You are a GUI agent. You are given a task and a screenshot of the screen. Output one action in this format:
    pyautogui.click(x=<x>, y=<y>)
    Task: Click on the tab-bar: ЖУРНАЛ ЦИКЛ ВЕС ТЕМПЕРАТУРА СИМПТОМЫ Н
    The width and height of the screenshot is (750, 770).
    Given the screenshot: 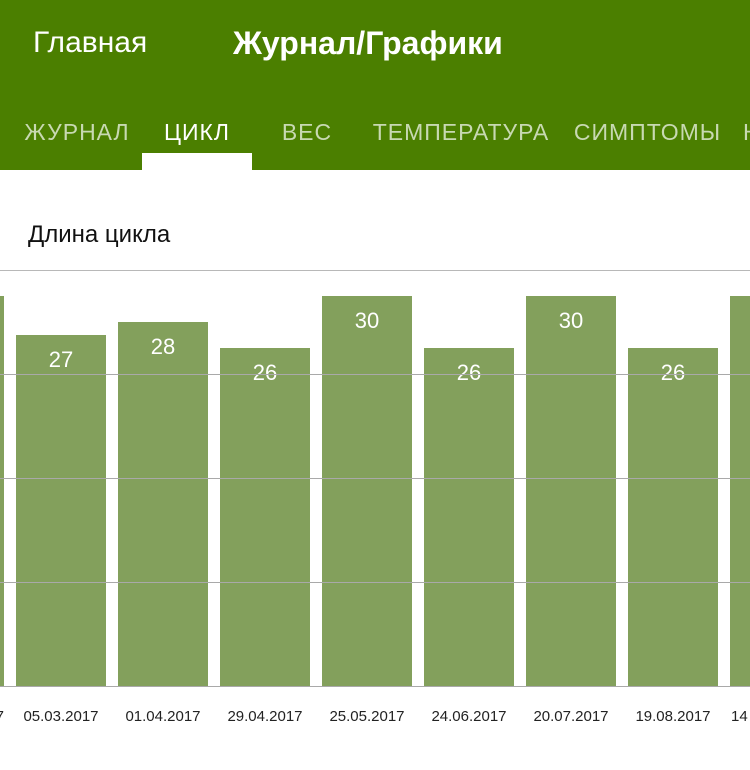 What is the action you would take?
    pyautogui.click(x=375, y=135)
    